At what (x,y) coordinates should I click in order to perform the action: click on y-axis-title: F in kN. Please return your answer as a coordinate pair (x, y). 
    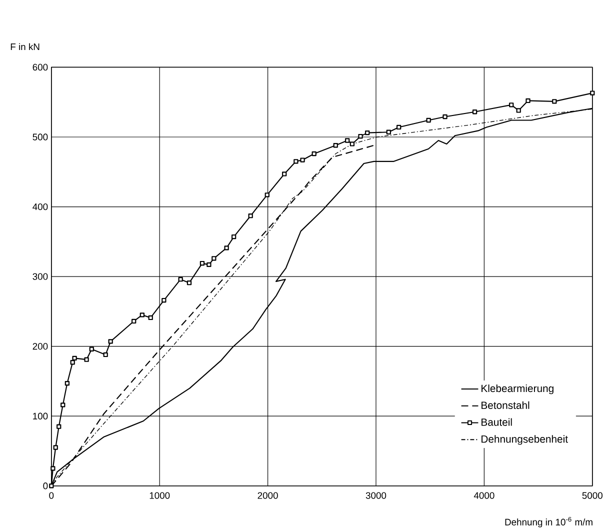
    Looking at the image, I should click on (25, 46).